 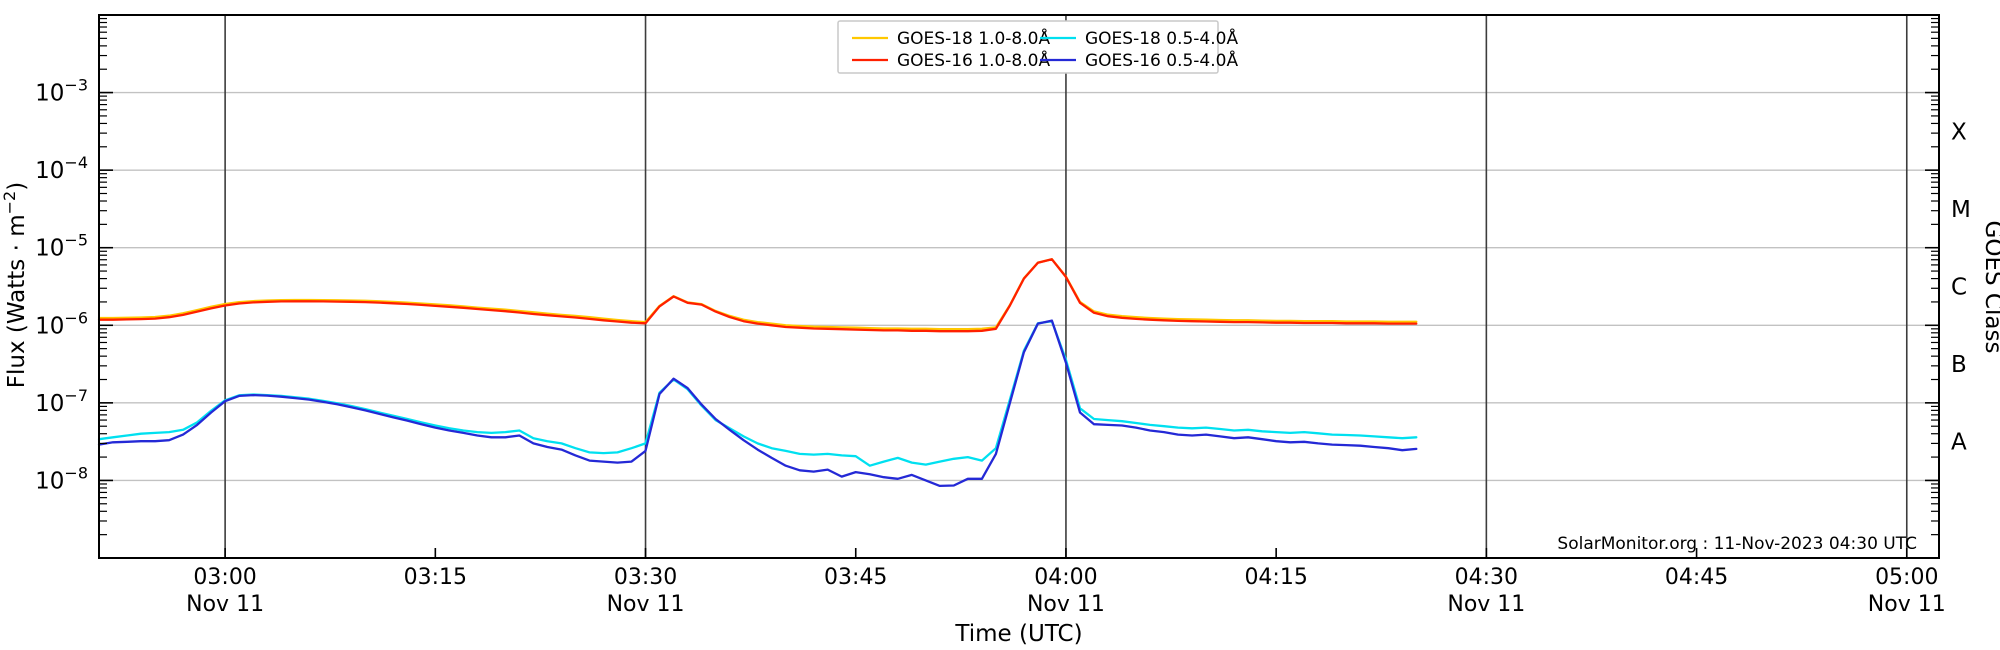 What do you see at coordinates (757, 393) in the screenshot?
I see `series-line-goes-18-0-5-4-0-` at bounding box center [757, 393].